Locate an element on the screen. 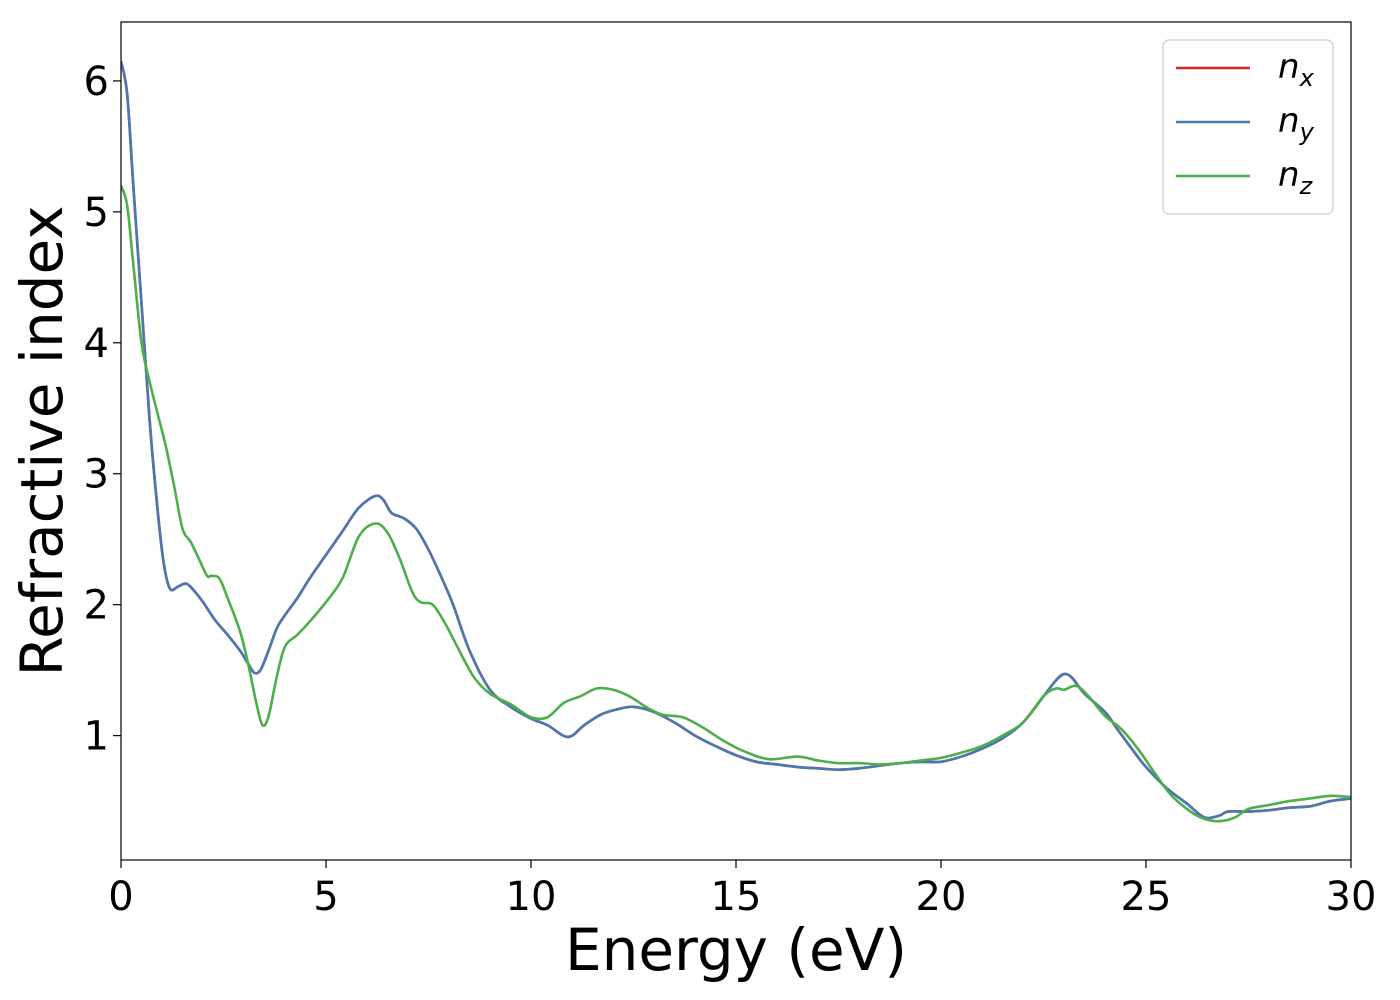 This screenshot has width=1400, height=1000. y-tick-label: 3 is located at coordinates (96, 475).